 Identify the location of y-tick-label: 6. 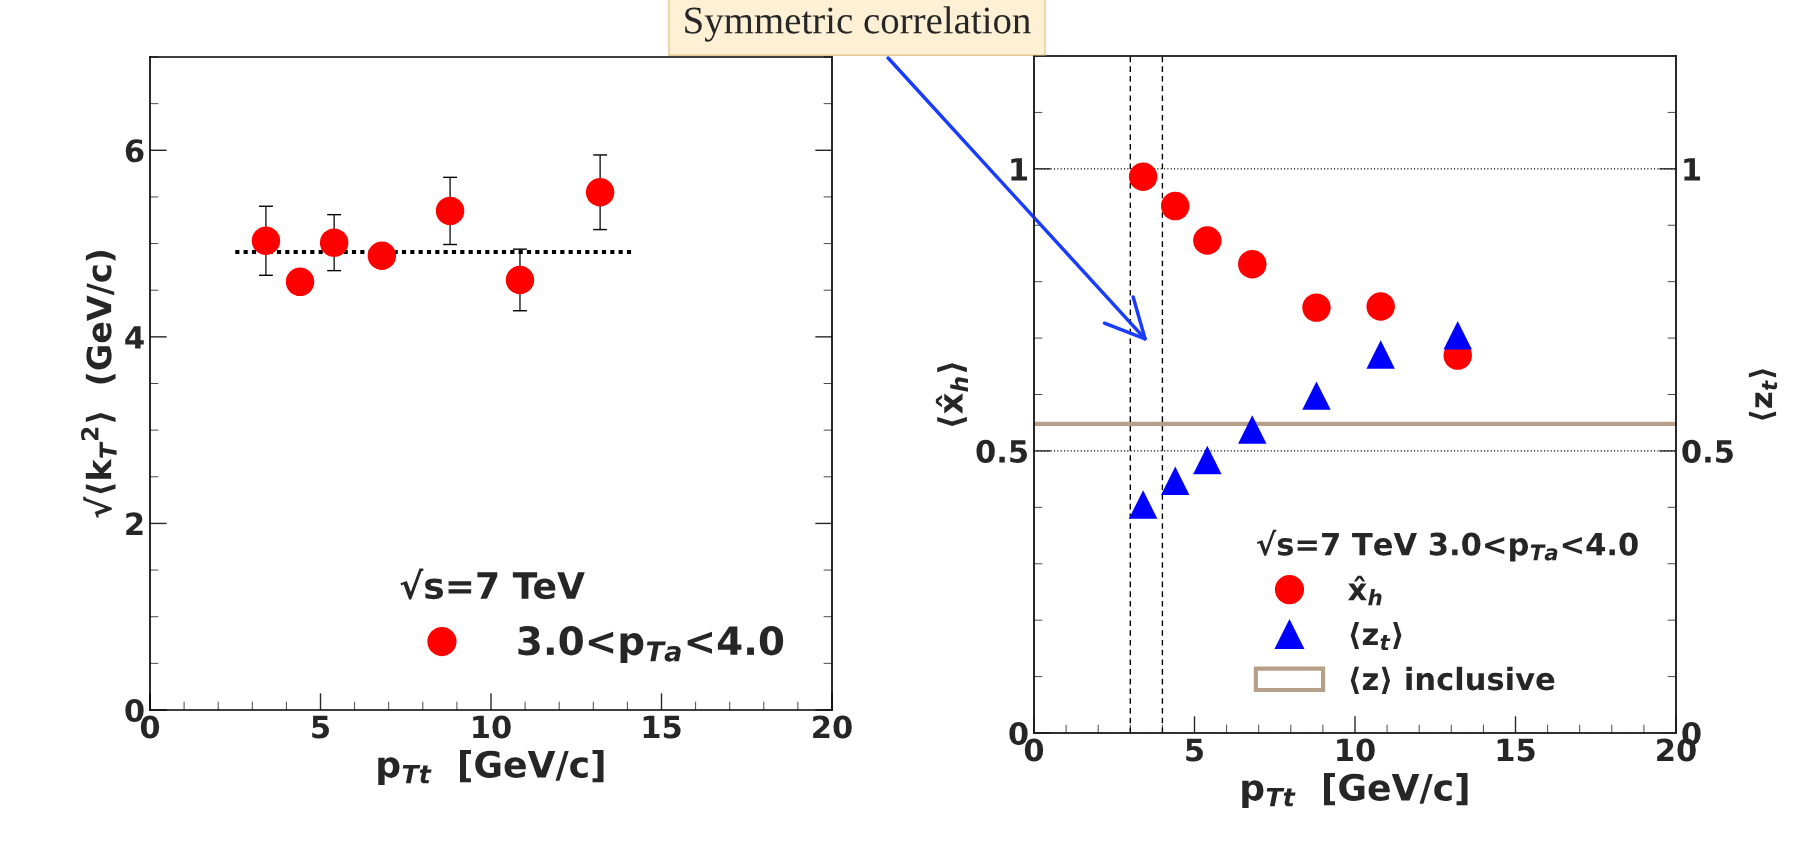
(134, 151).